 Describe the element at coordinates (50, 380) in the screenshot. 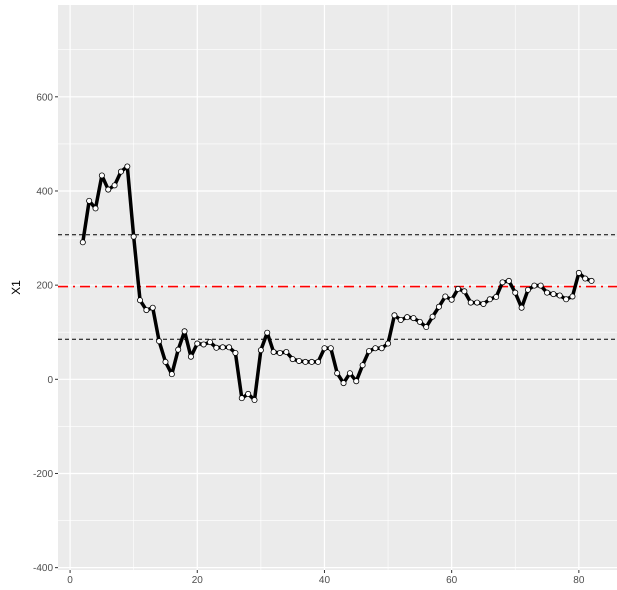

I see `y-tick-label: 0` at that location.